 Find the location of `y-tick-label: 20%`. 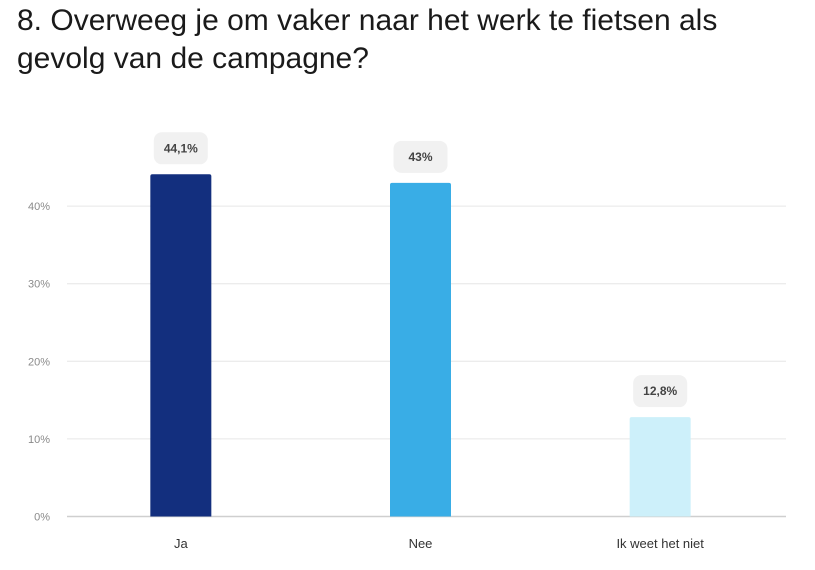

y-tick-label: 20% is located at coordinates (39, 362).